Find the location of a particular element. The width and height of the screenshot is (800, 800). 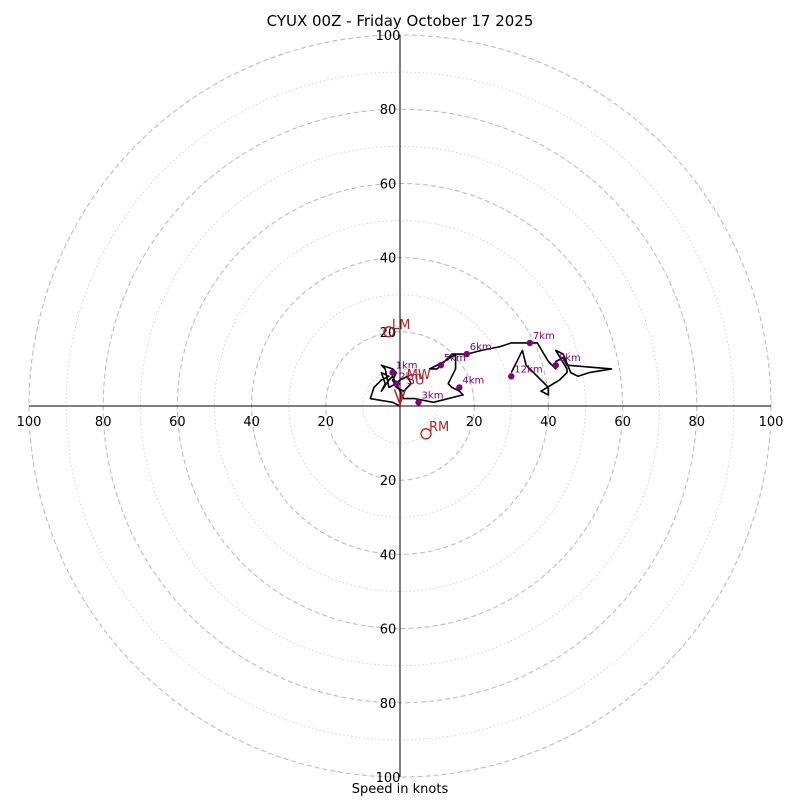

motion-marker-label: SU is located at coordinates (416, 380).